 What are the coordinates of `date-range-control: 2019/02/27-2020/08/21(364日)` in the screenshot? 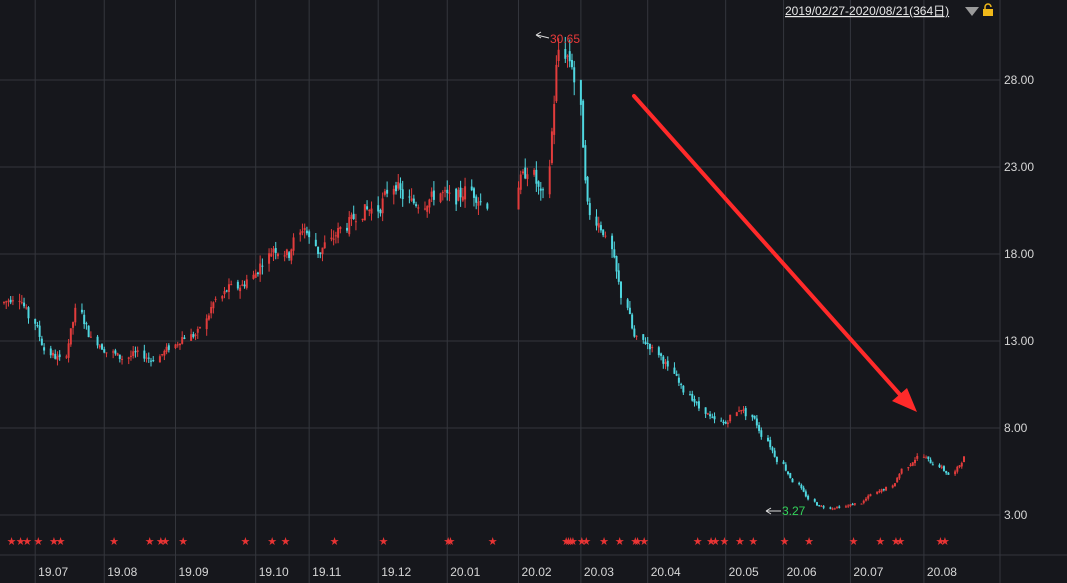 It's located at (889, 10).